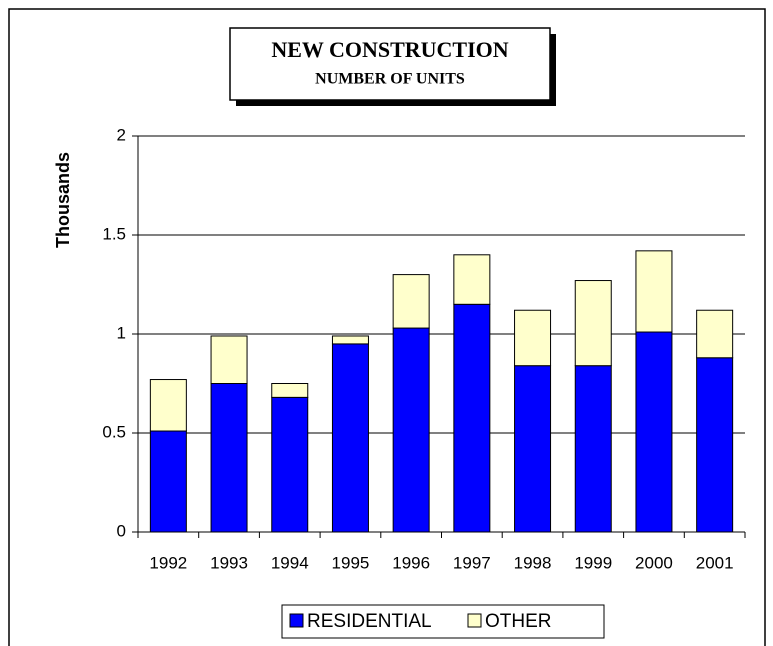 The height and width of the screenshot is (646, 773). I want to click on y-tick-label: 1, so click(121, 332).